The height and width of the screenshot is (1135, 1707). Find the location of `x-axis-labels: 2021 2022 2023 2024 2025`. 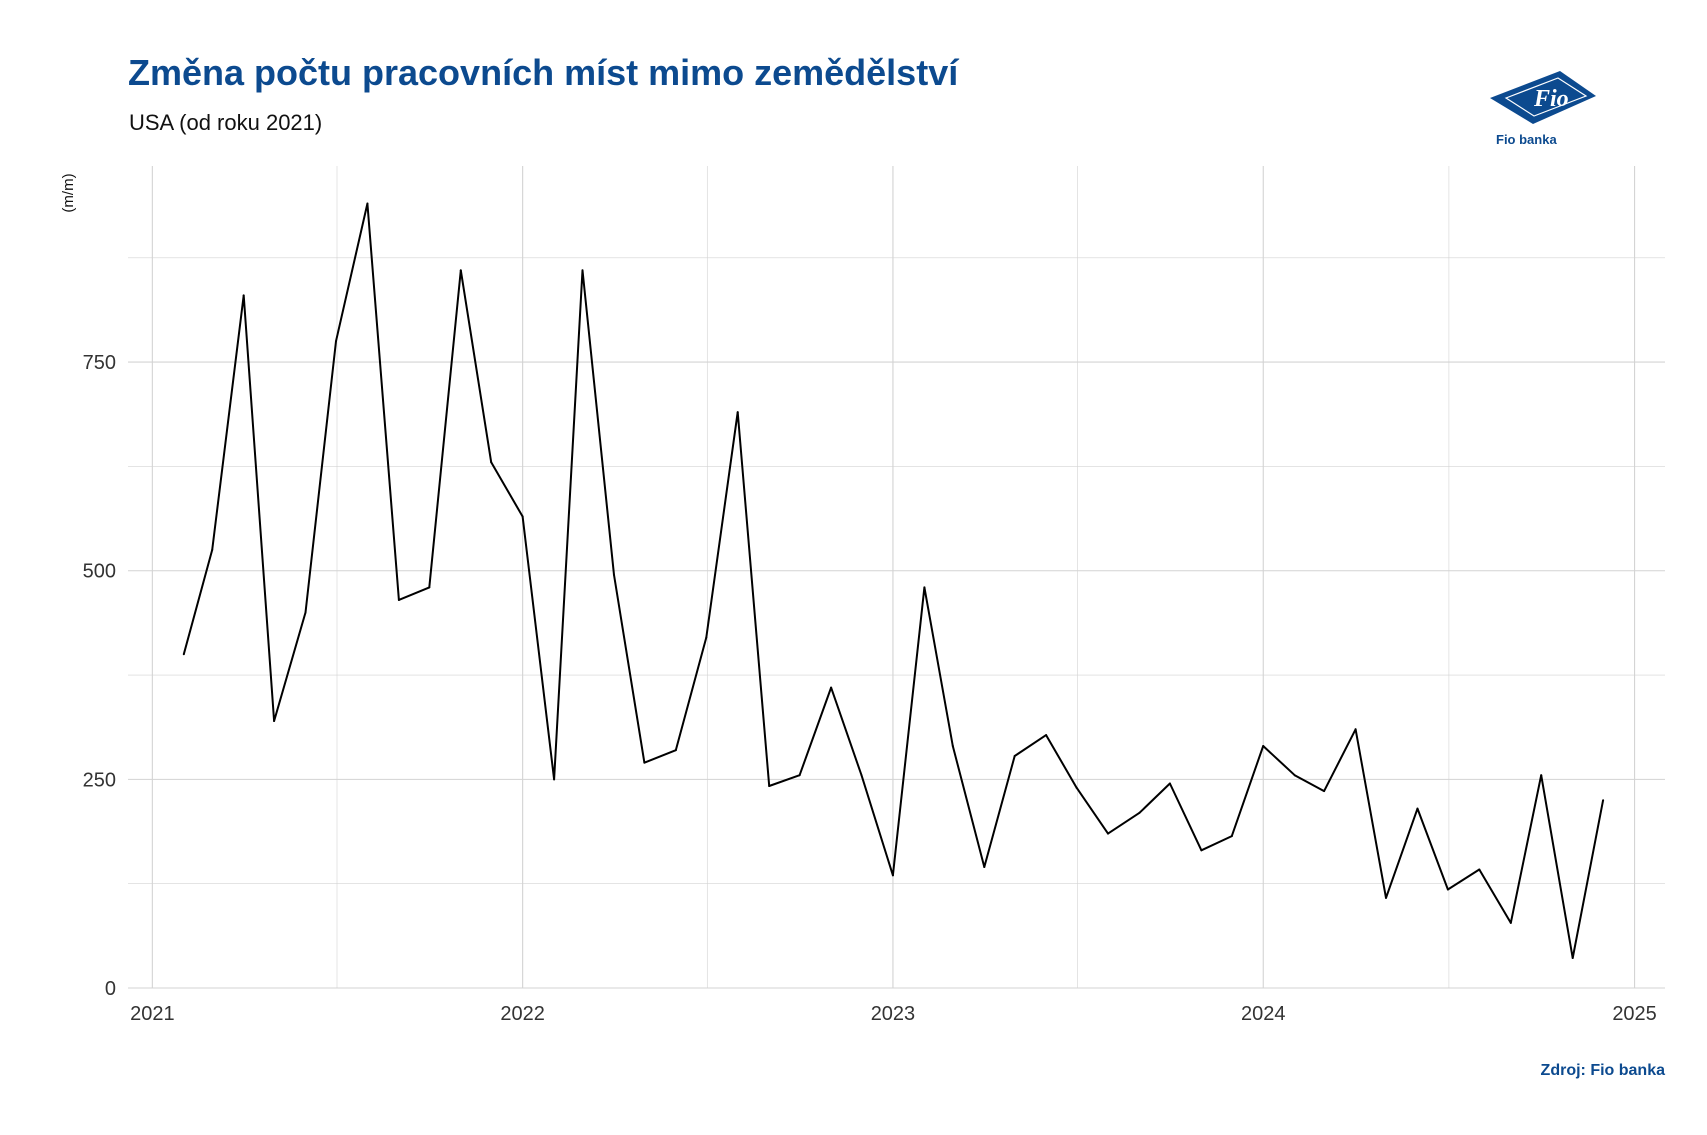

x-axis-labels: 2021 2022 2023 2024 2025 is located at coordinates (893, 1014).